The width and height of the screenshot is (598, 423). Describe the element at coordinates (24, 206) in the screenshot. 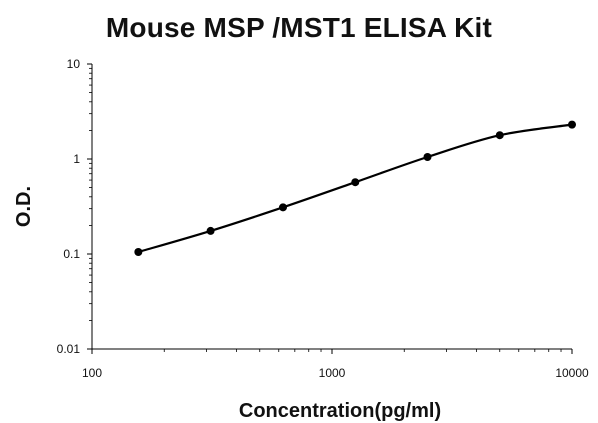

I see `y-axis-title: O.D.` at that location.